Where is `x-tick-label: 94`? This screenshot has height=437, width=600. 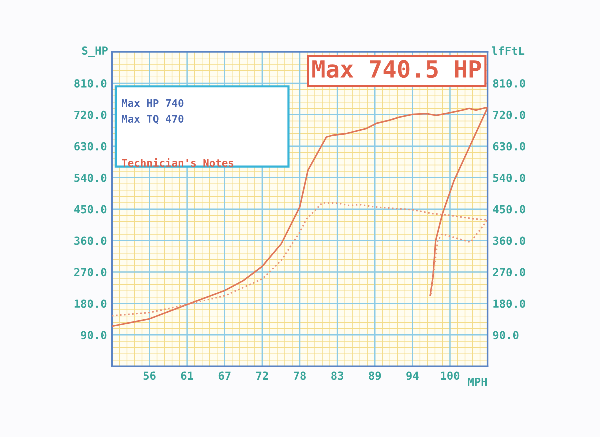
x-tick-label: 94 is located at coordinates (412, 376).